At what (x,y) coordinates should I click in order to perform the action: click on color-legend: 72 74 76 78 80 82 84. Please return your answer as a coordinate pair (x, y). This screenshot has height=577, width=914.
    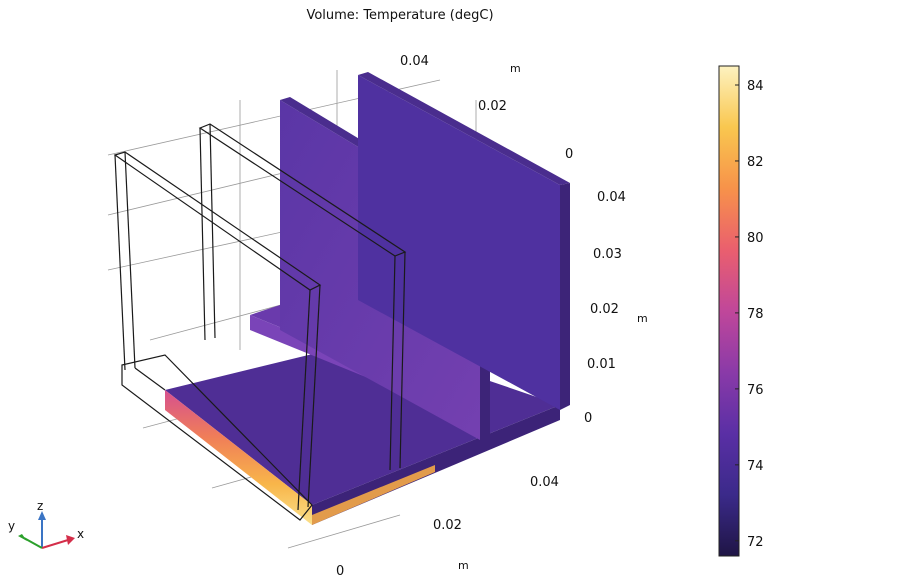
    Looking at the image, I should click on (741, 311).